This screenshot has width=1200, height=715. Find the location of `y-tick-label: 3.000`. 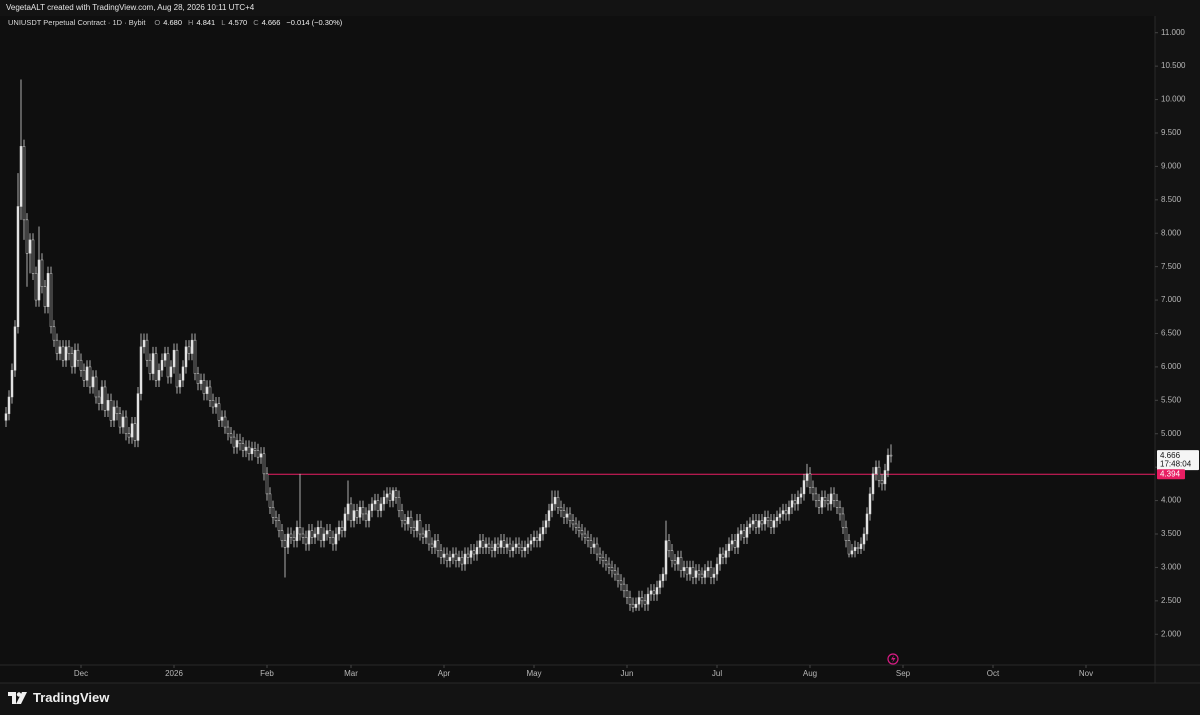

y-tick-label: 3.000 is located at coordinates (1171, 567).